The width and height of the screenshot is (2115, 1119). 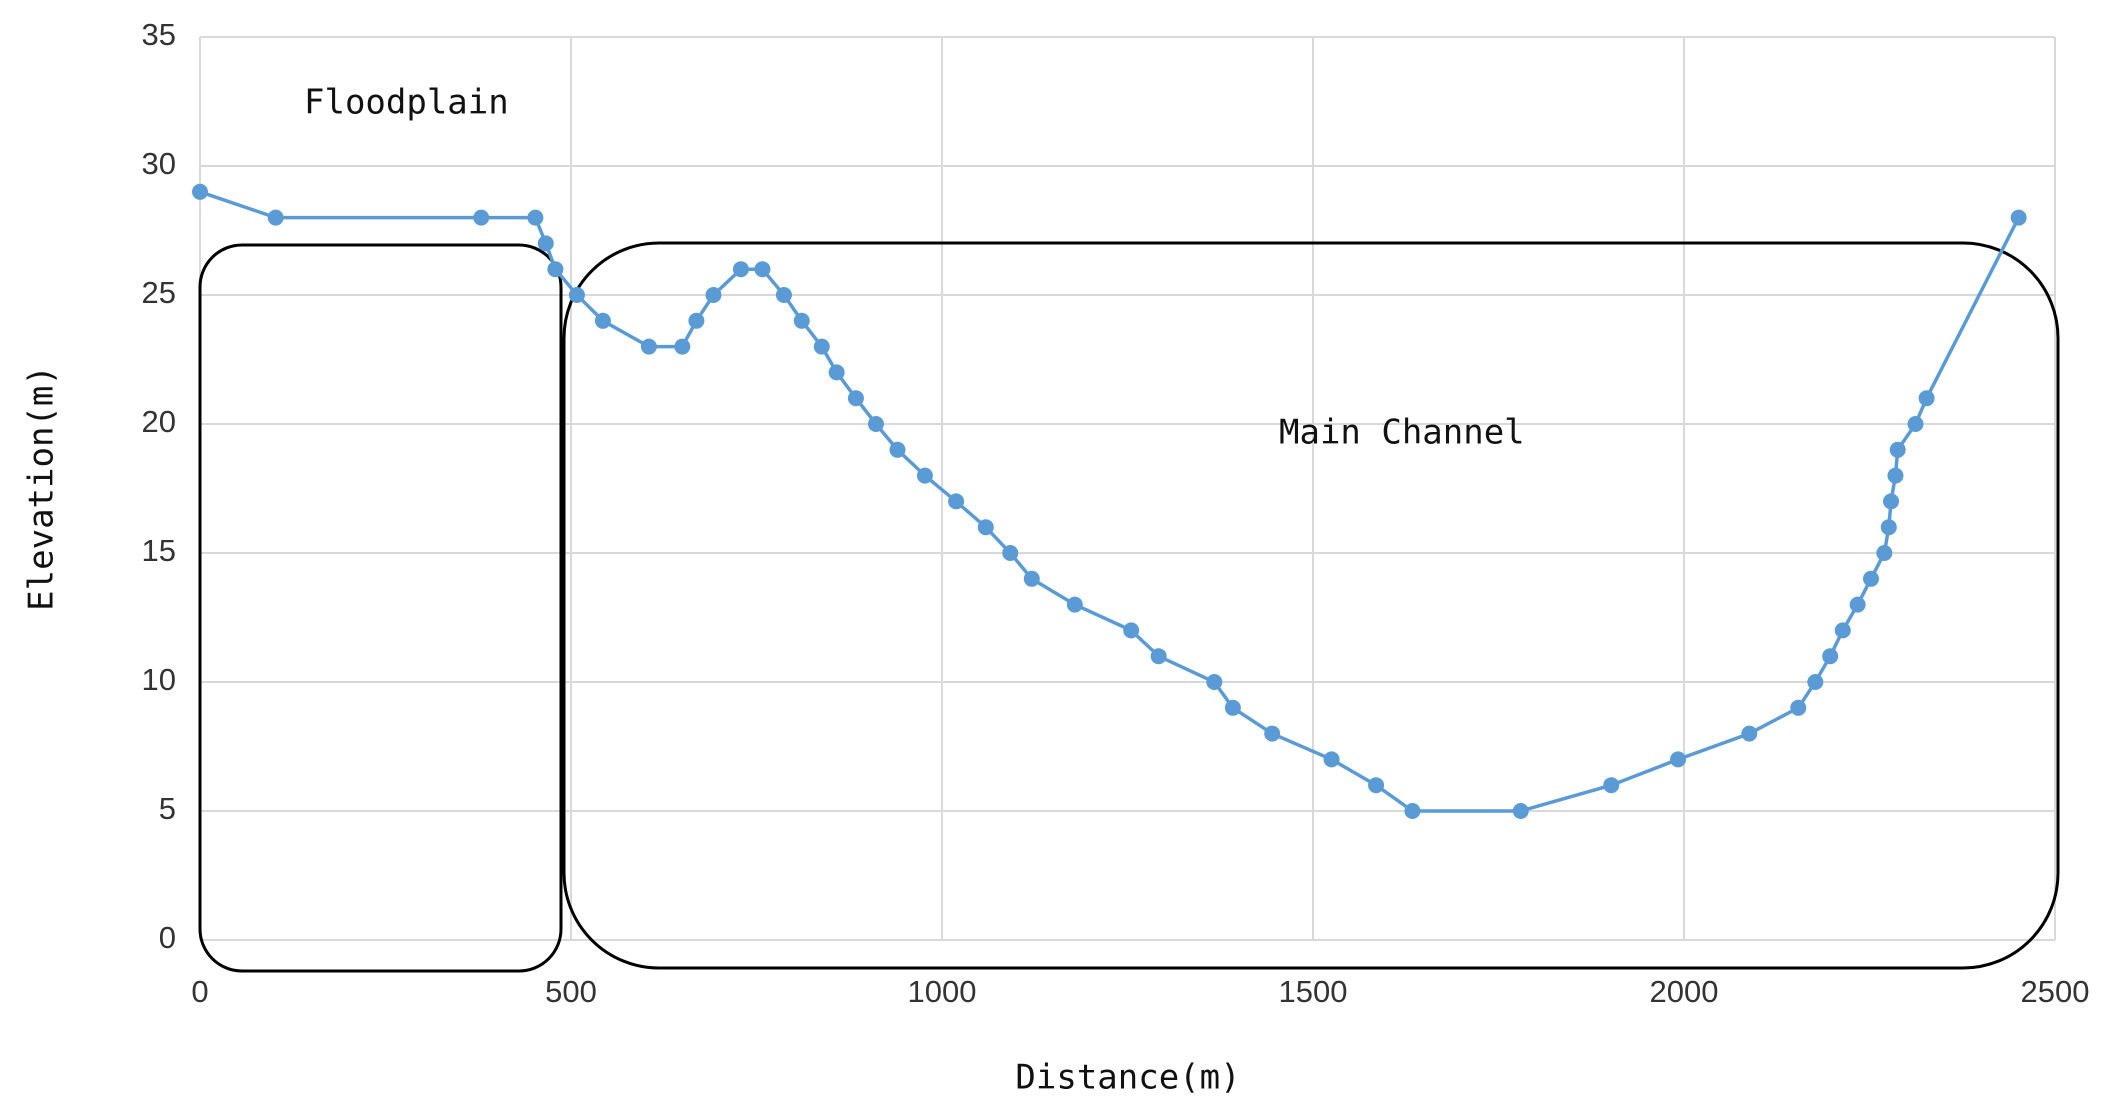 I want to click on y-tick-label: 0, so click(x=167, y=937).